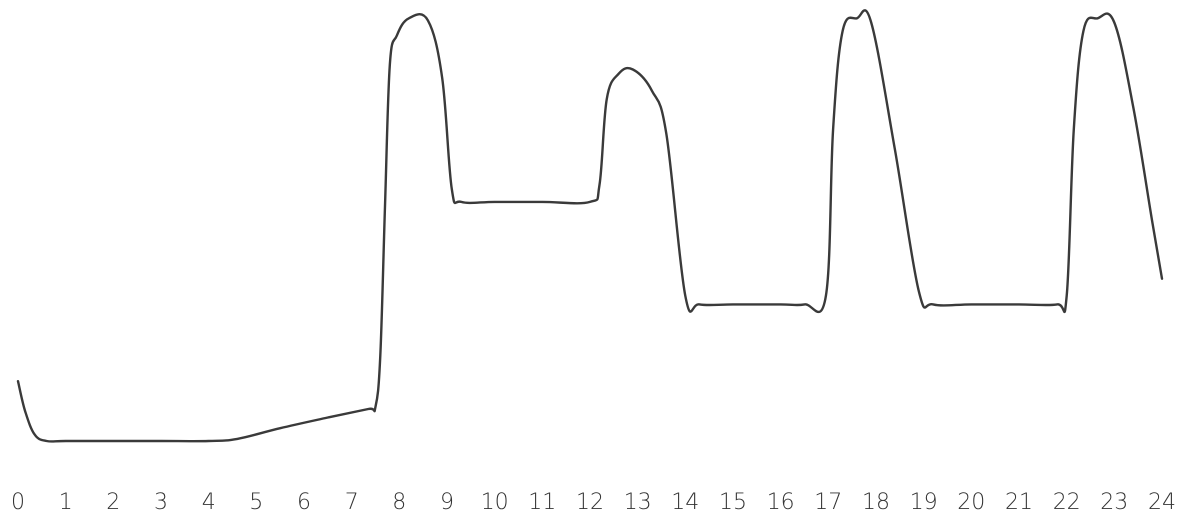 Image resolution: width=1181 pixels, height=519 pixels. What do you see at coordinates (1067, 502) in the screenshot?
I see `x-tick-label: 22` at bounding box center [1067, 502].